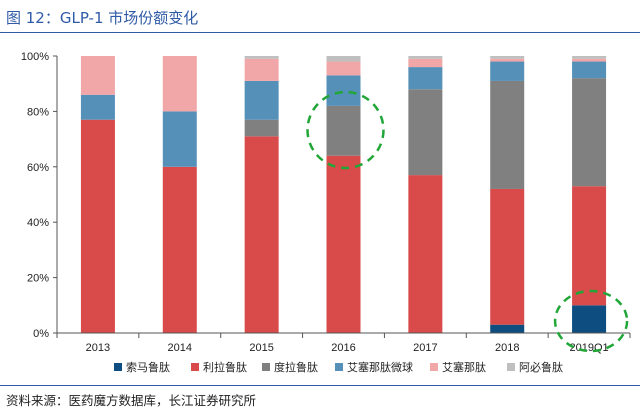 The height and width of the screenshot is (414, 640). I want to click on legend-label: 阿必鲁肽, so click(541, 367).